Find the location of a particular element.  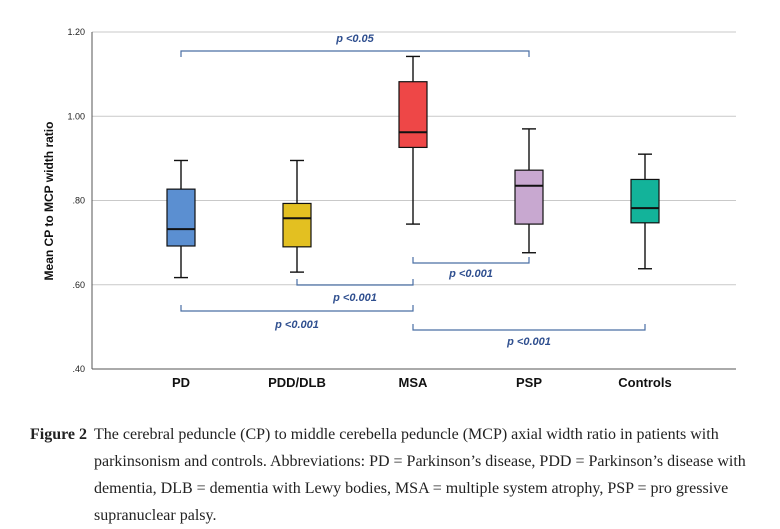

x-axis-categories: PD PDD/DLB MSA PSP Controls is located at coordinates (422, 382).